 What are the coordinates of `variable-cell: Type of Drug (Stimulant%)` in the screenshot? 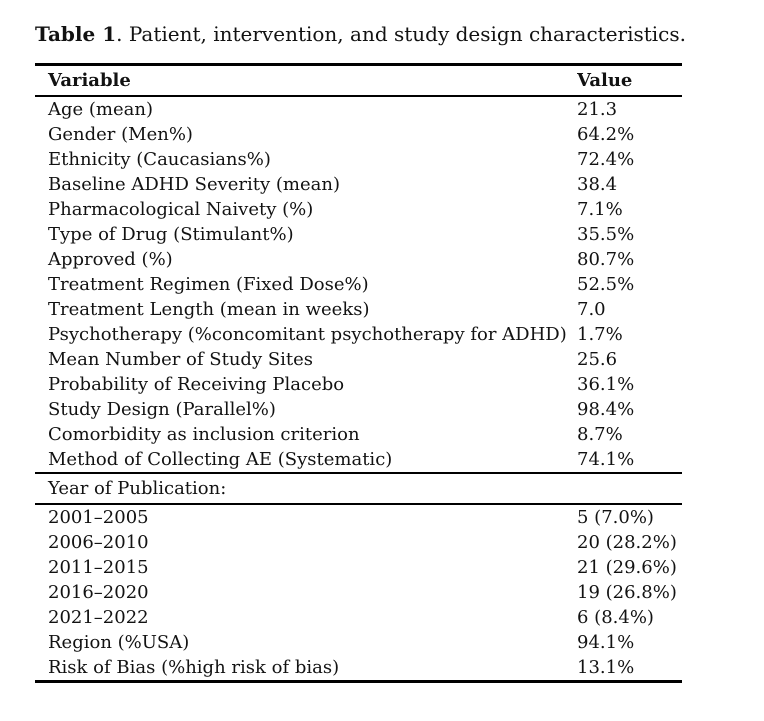 It's located at (171, 234).